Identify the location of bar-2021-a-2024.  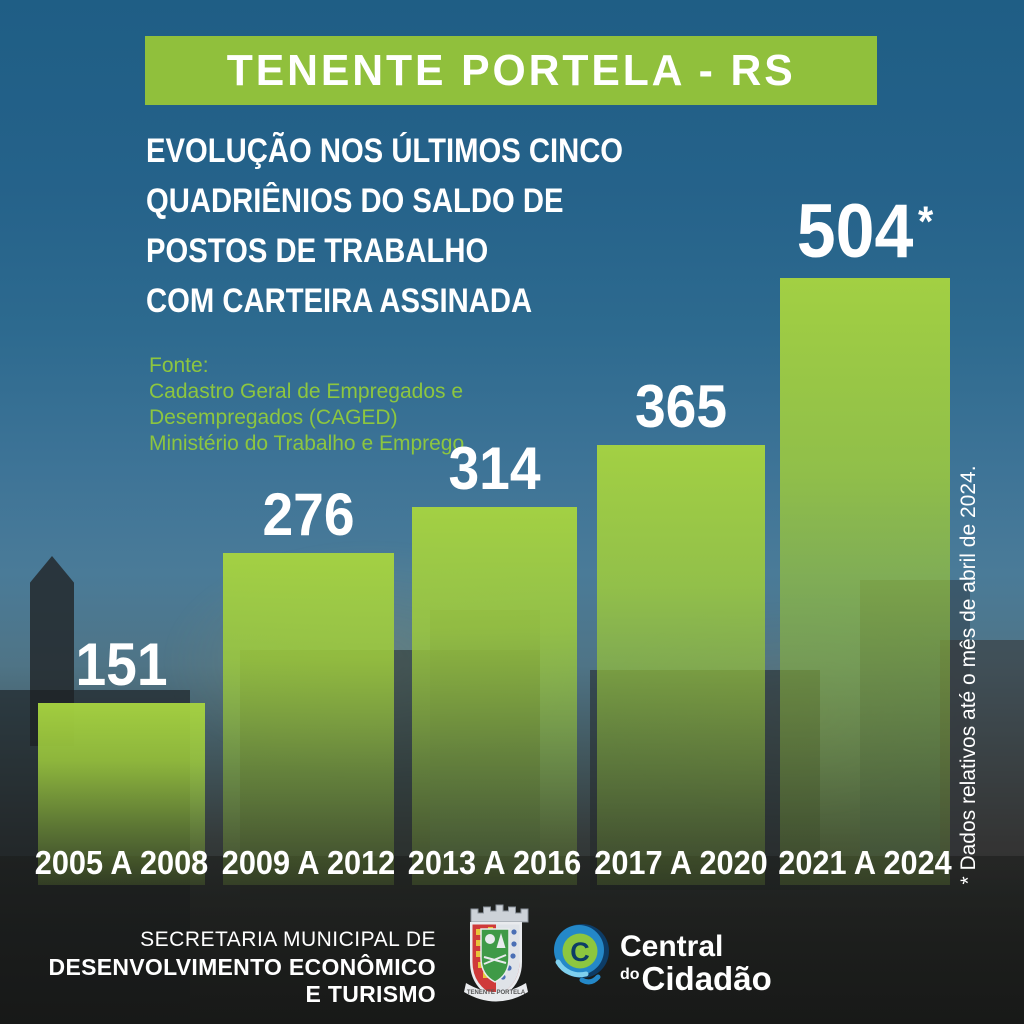
(865, 581).